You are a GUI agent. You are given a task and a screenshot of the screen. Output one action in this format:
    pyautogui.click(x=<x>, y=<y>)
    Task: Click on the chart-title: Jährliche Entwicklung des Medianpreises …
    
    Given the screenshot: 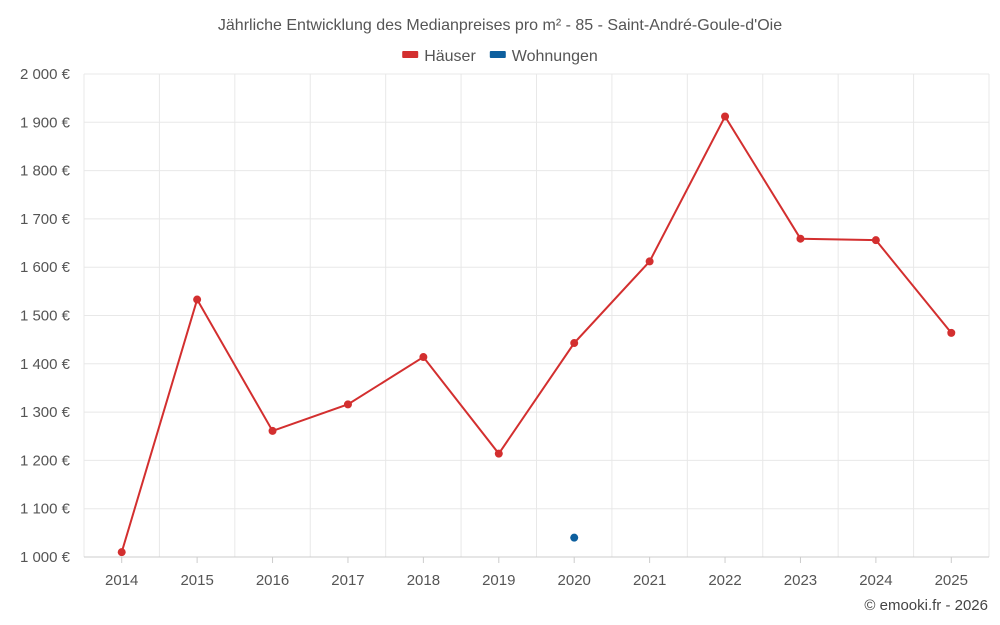 What is the action you would take?
    pyautogui.click(x=500, y=25)
    